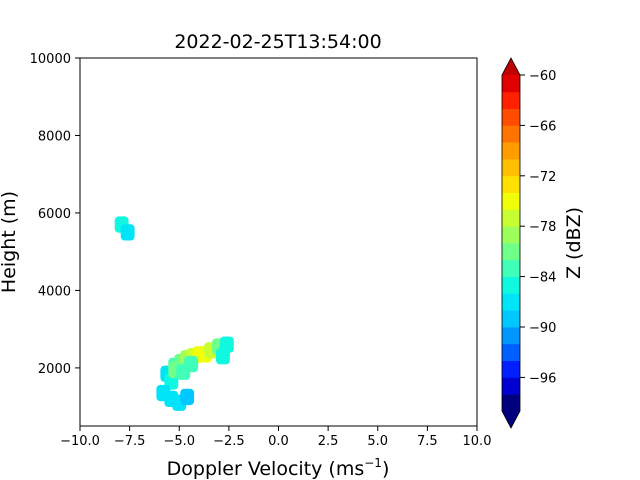  What do you see at coordinates (542, 278) in the screenshot?
I see `colorbar-tick-label: −84` at bounding box center [542, 278].